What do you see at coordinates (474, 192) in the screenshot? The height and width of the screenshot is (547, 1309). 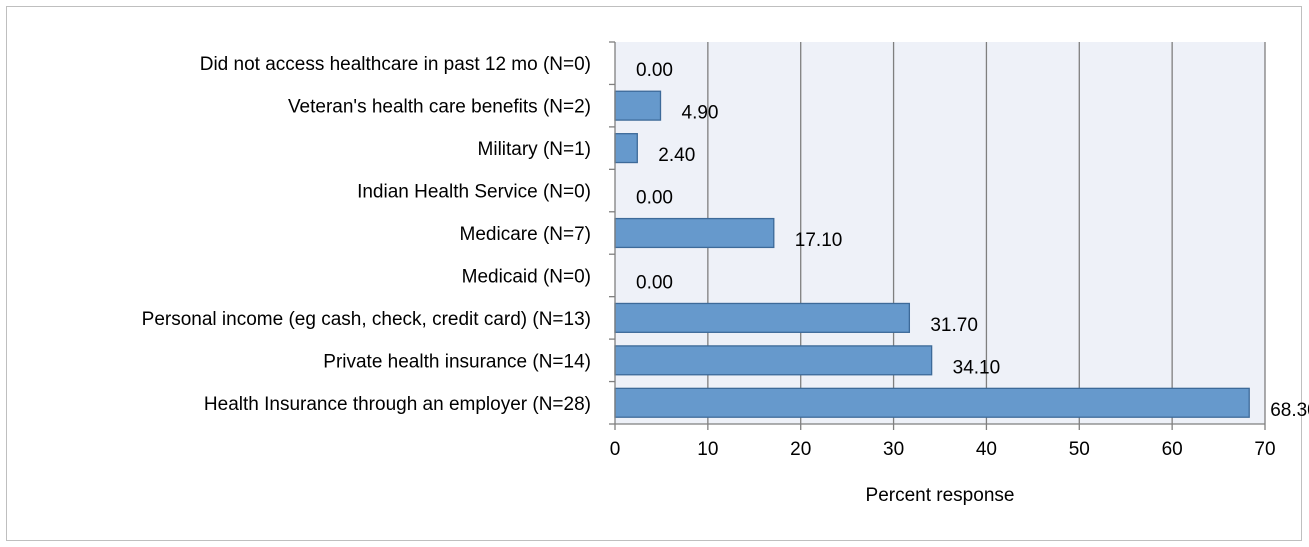 I see `category-label: Indian Health Service (N=0)` at bounding box center [474, 192].